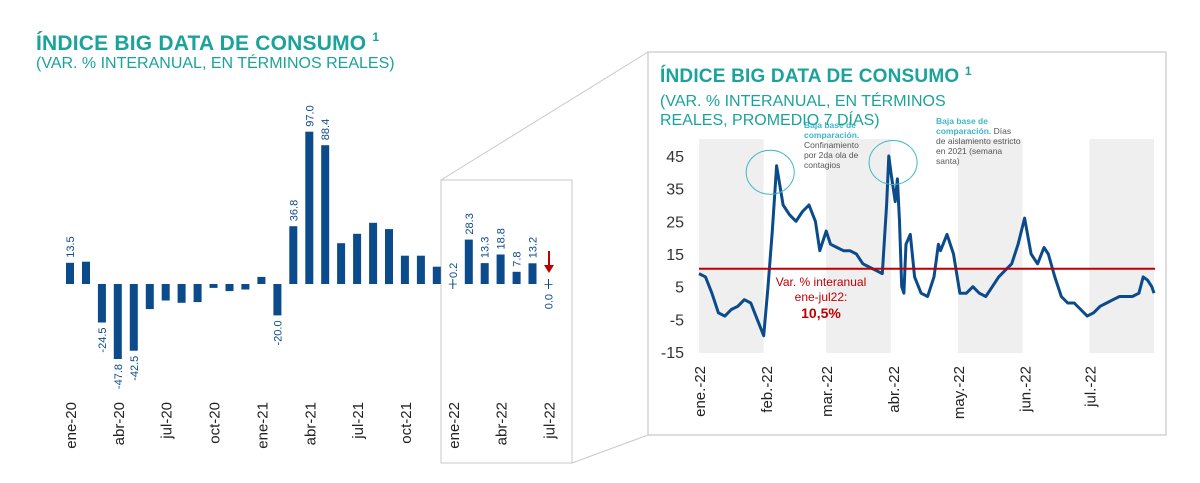 Image resolution: width=1200 pixels, height=483 pixels. I want to click on right-chart-title: ÍNDICE BIG DATA DE CONSUMO 1, so click(816, 76).